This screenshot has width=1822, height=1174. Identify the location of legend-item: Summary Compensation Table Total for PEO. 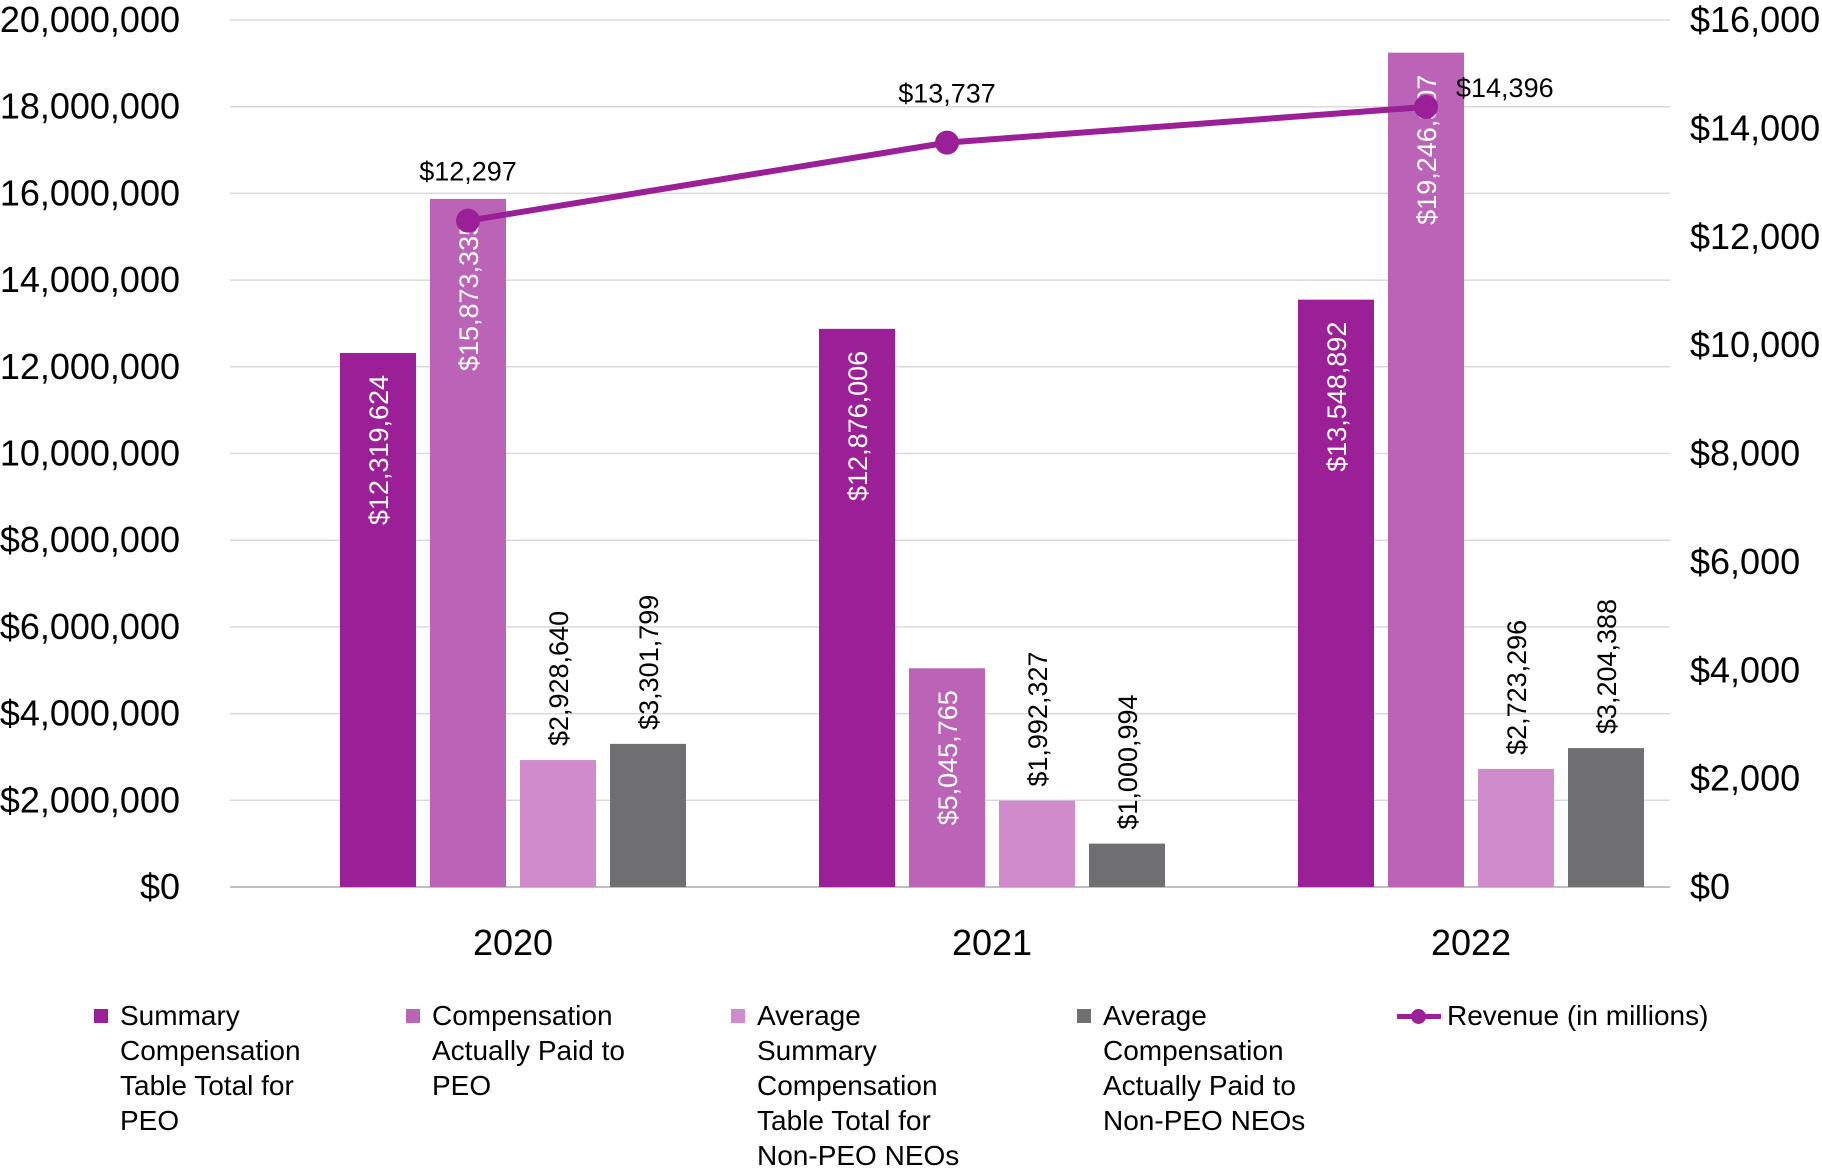
(197, 1068).